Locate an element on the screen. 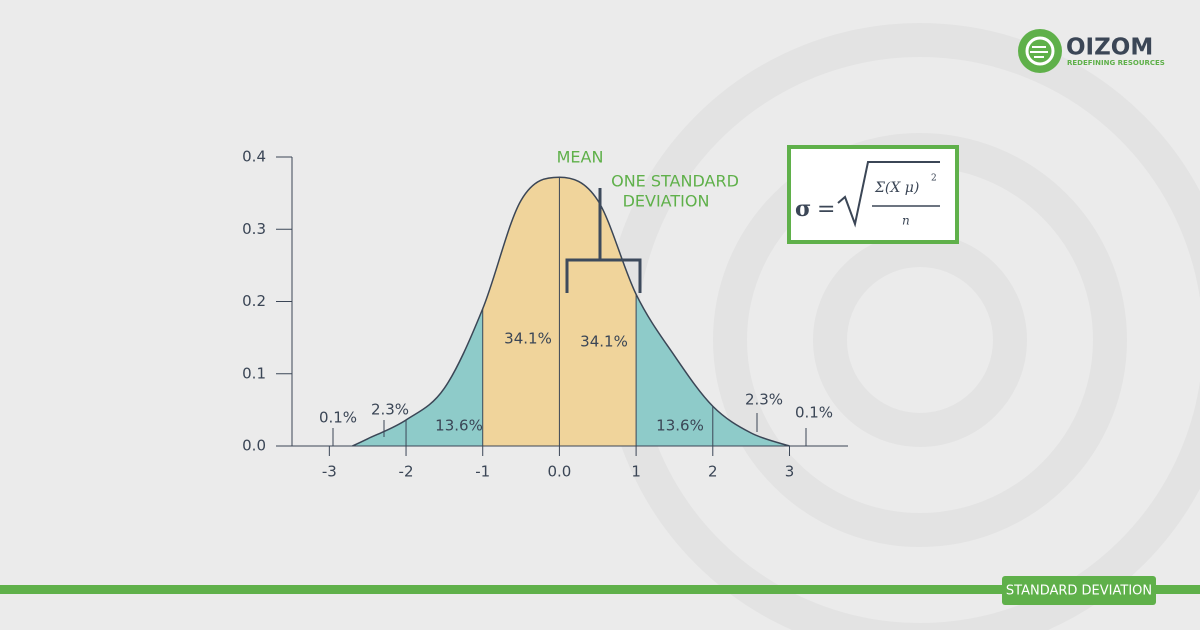  y-tick-label: 0.4 is located at coordinates (254, 157).